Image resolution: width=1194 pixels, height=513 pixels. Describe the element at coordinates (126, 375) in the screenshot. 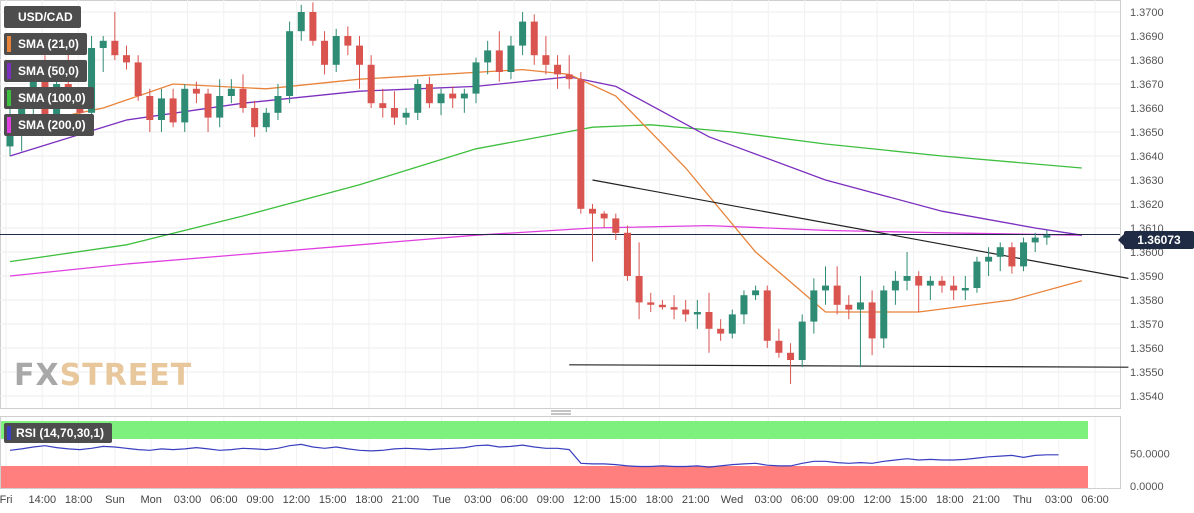

I see `watermark-street: STREET` at that location.